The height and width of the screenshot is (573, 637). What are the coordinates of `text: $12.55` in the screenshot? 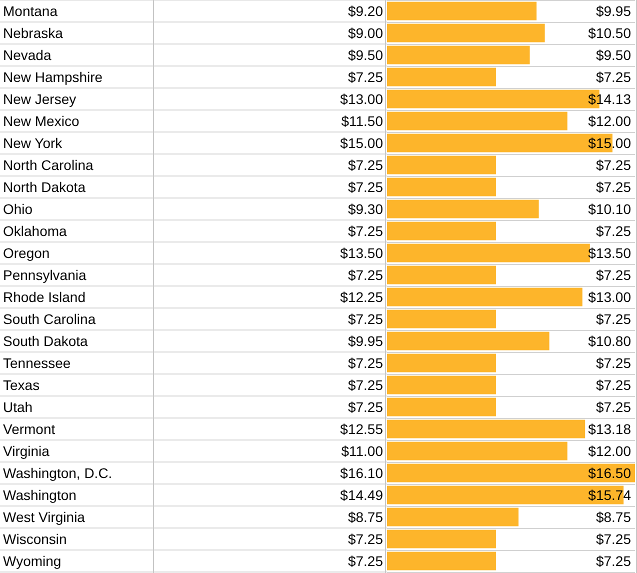 It's located at (362, 429).